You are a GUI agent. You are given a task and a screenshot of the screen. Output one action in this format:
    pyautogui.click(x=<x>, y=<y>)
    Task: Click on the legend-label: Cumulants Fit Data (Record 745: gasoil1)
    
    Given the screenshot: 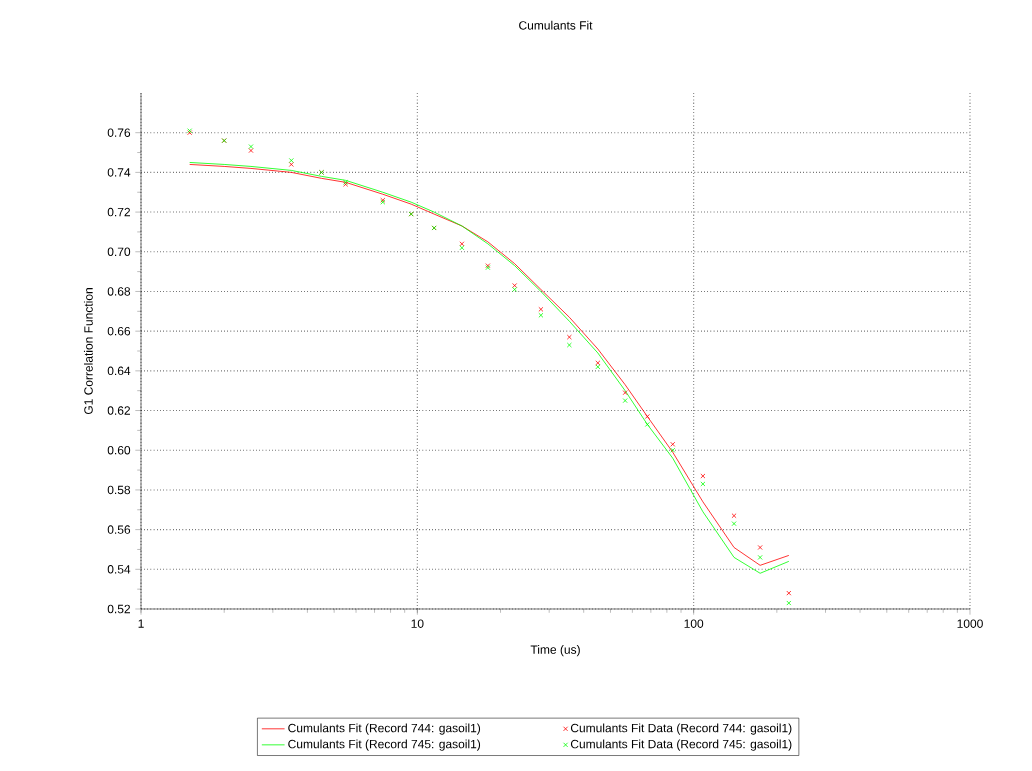 What is the action you would take?
    pyautogui.click(x=681, y=745)
    